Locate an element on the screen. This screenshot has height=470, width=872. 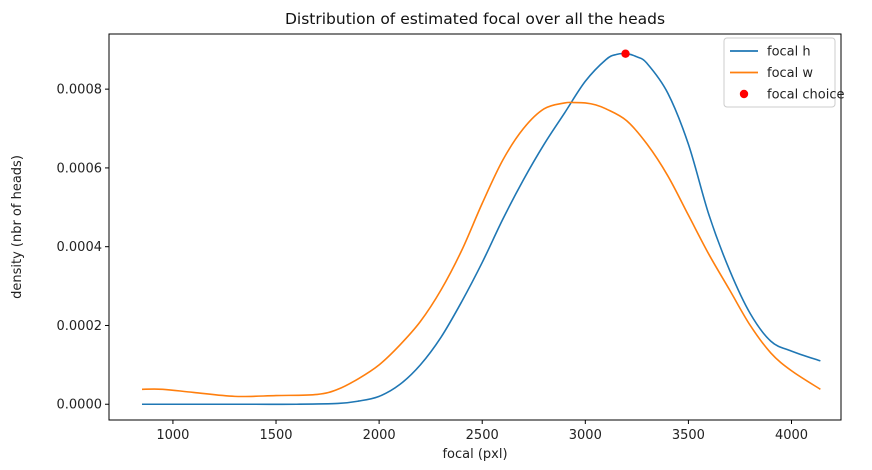
x-tick-label: 3000 is located at coordinates (585, 435).